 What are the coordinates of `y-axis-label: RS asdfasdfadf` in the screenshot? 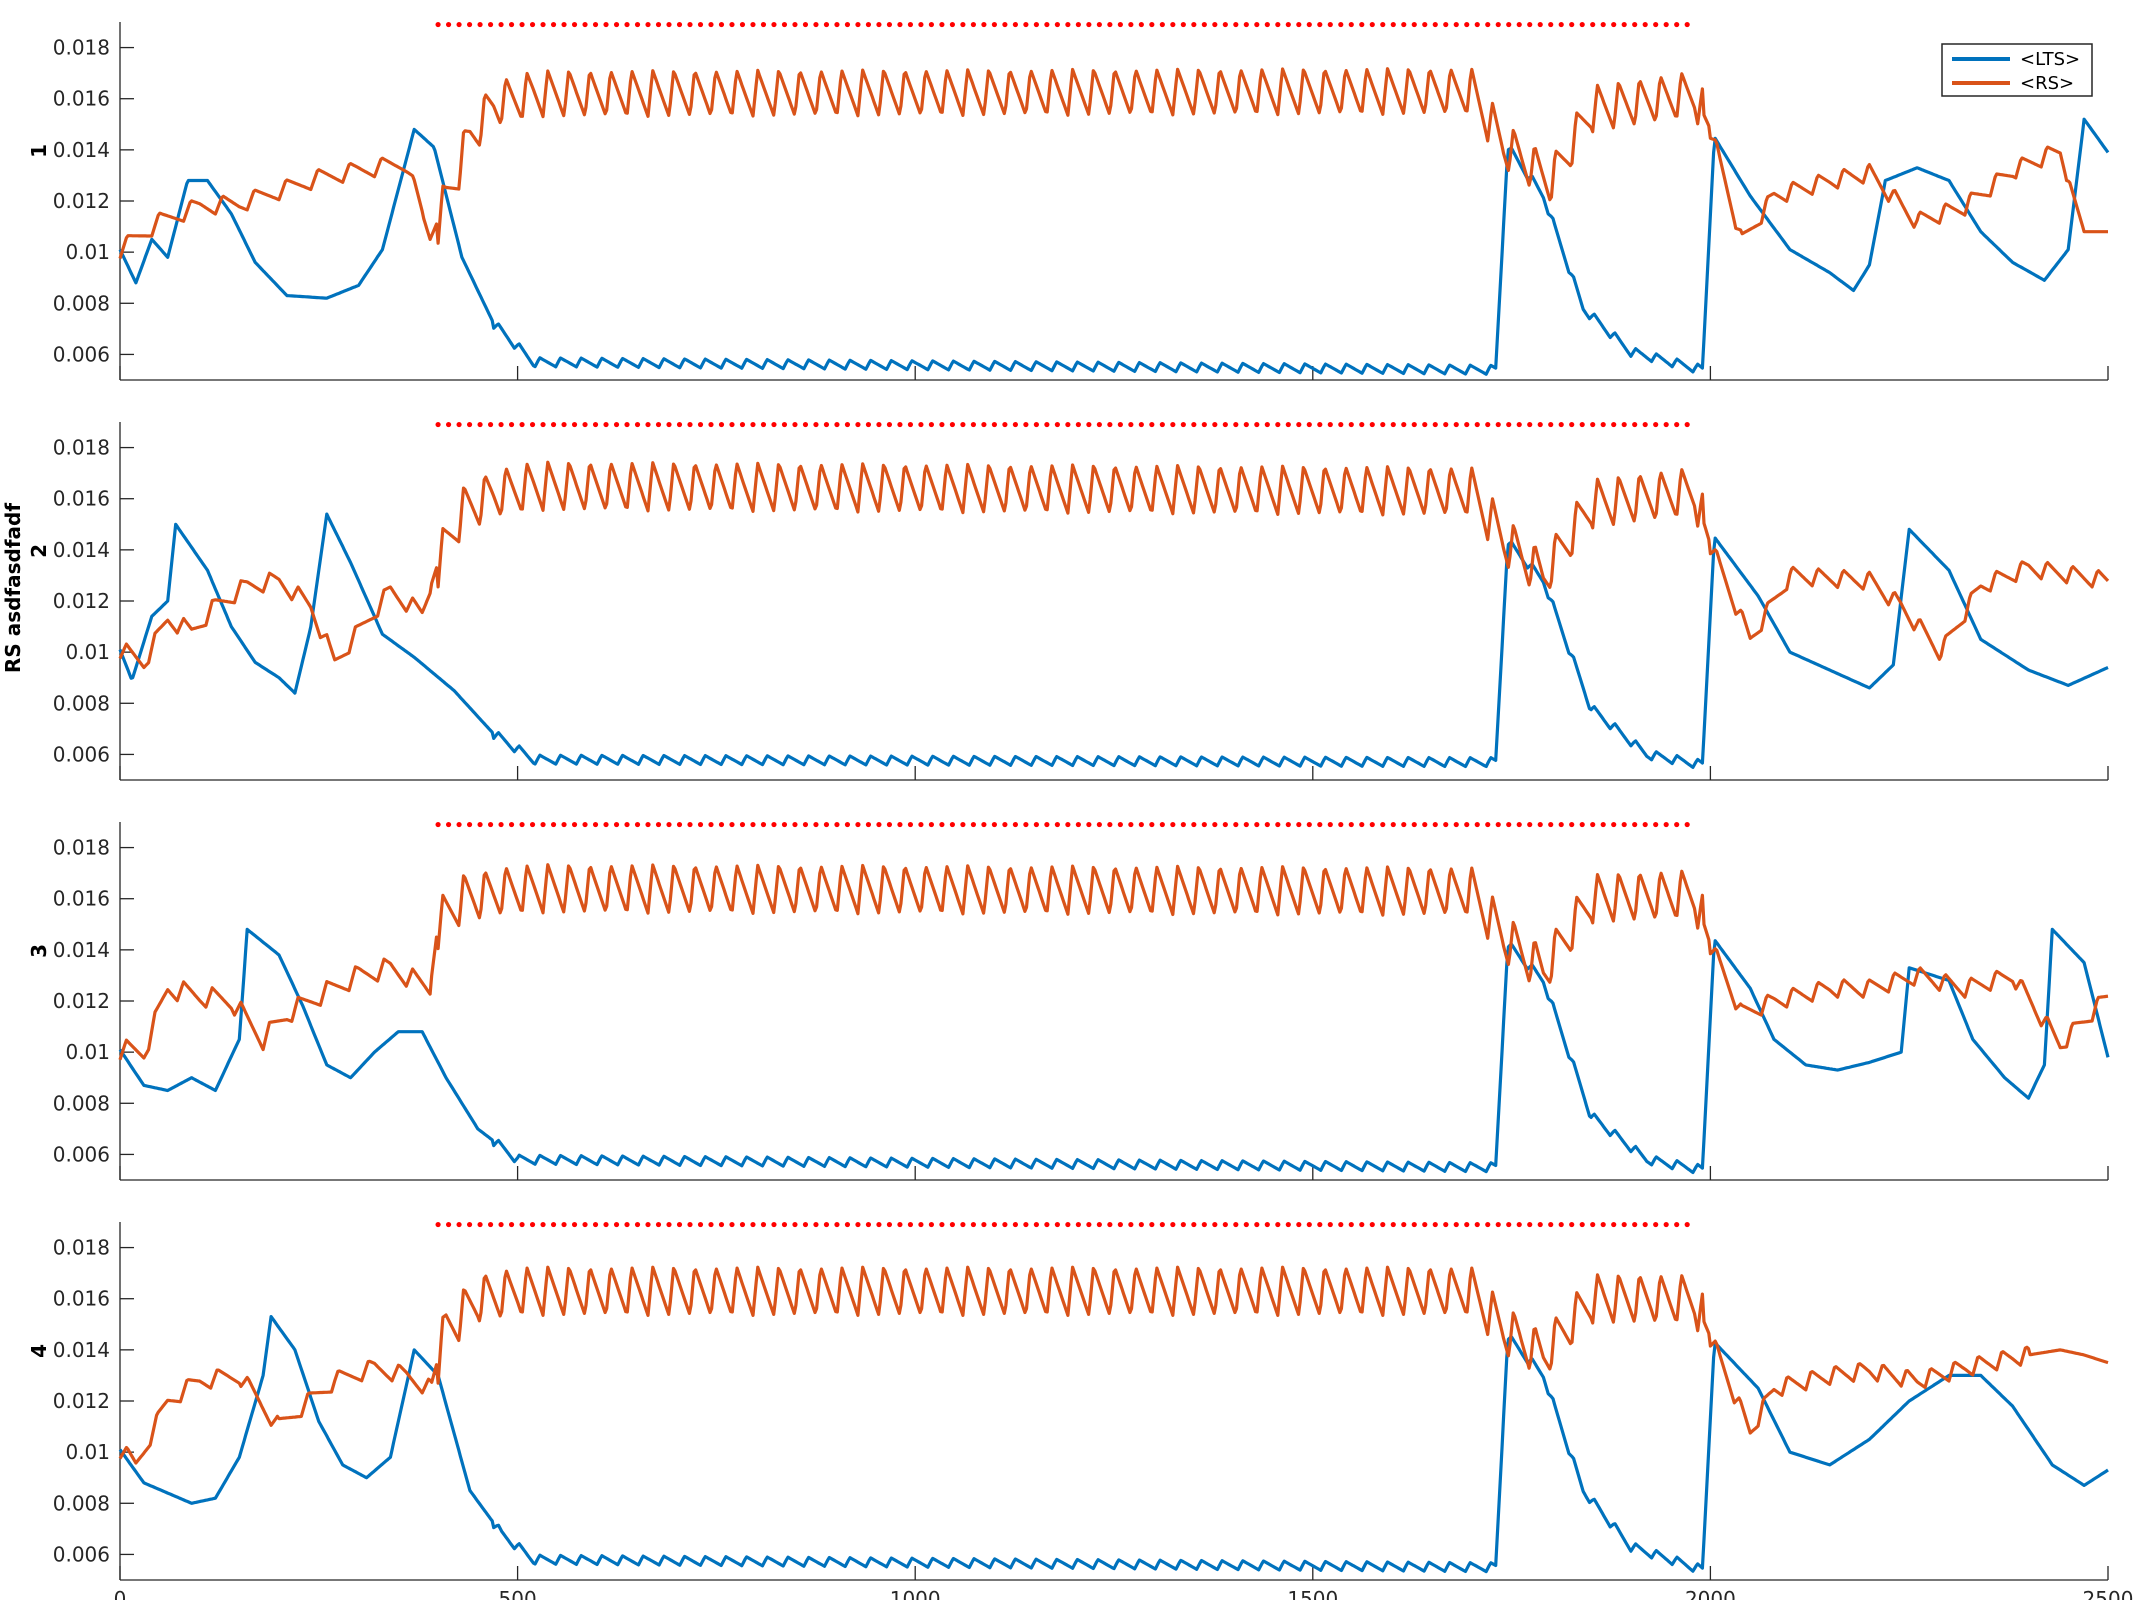 It's located at (13, 588).